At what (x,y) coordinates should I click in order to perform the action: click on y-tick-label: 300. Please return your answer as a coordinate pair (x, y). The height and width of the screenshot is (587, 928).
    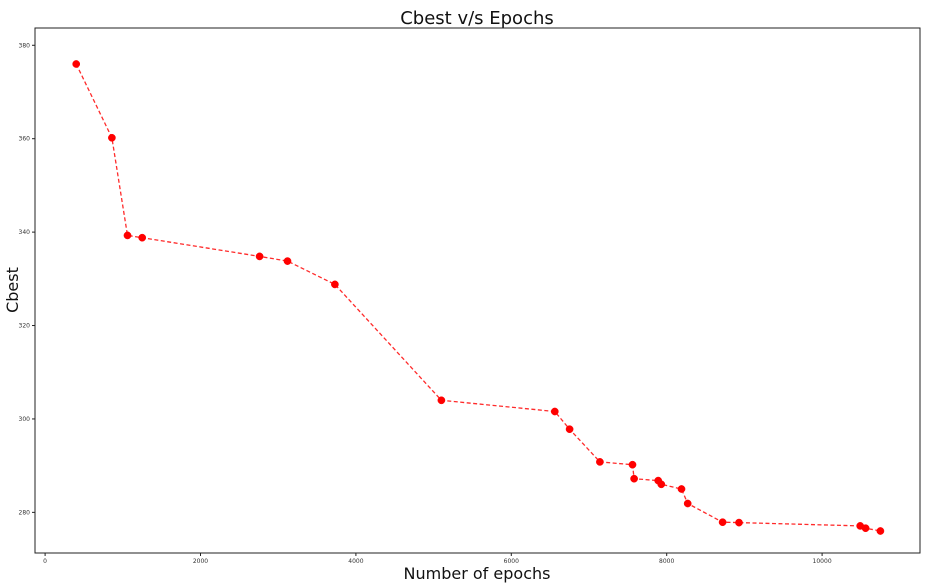
    Looking at the image, I should click on (25, 419).